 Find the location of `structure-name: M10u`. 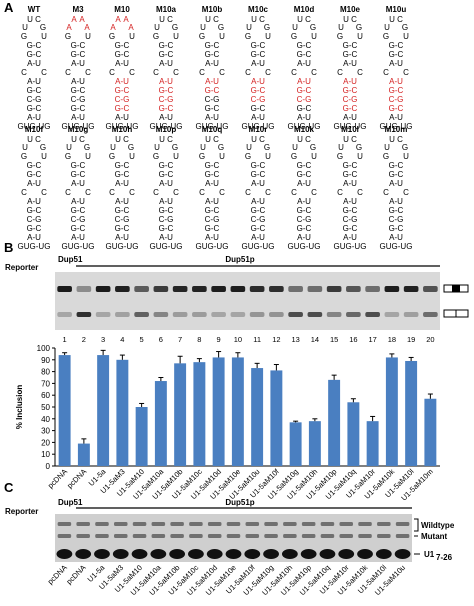

structure-name: M10u is located at coordinates (396, 9).